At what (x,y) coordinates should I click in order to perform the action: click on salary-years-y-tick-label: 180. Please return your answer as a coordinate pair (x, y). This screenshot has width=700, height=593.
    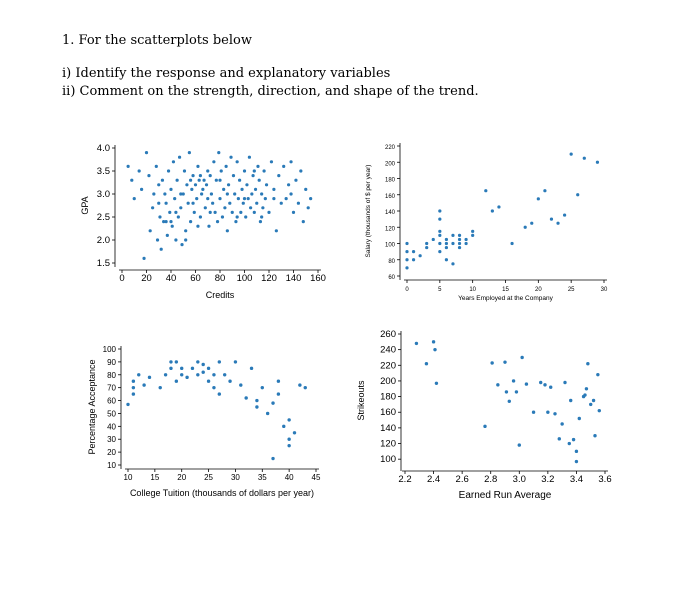
    Looking at the image, I should click on (390, 181).